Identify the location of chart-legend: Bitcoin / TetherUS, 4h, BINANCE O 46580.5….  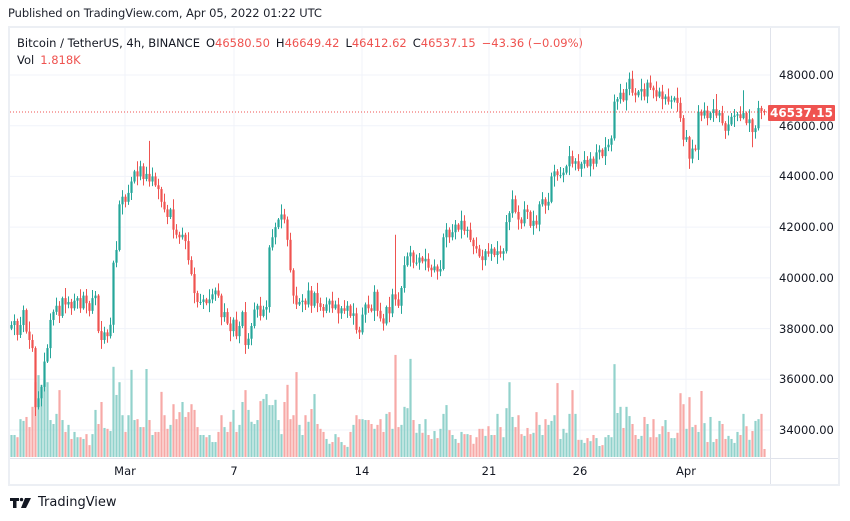
(300, 52).